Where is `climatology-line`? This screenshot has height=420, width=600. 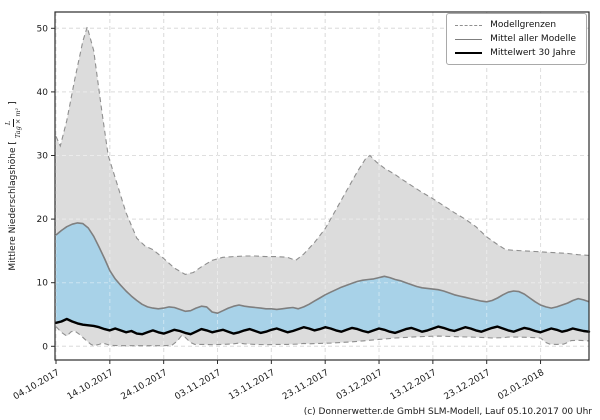
climatology-line is located at coordinates (322, 326).